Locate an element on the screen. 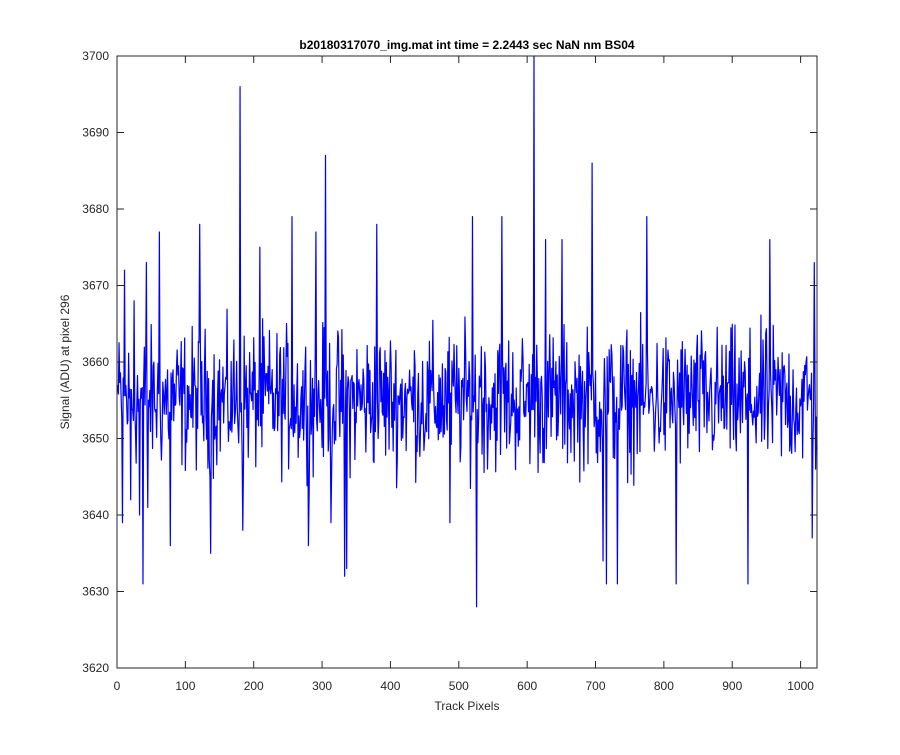  y-axis-label: Signal (ADU) at pixel 296 is located at coordinates (65, 361).